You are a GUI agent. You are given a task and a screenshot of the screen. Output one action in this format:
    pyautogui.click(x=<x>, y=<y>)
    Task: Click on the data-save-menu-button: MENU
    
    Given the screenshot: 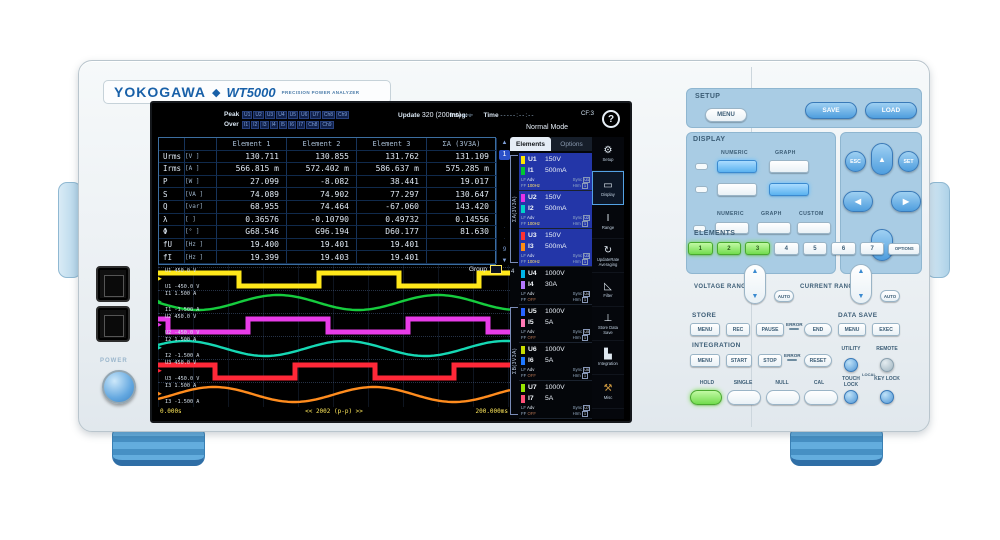 What is the action you would take?
    pyautogui.click(x=852, y=329)
    